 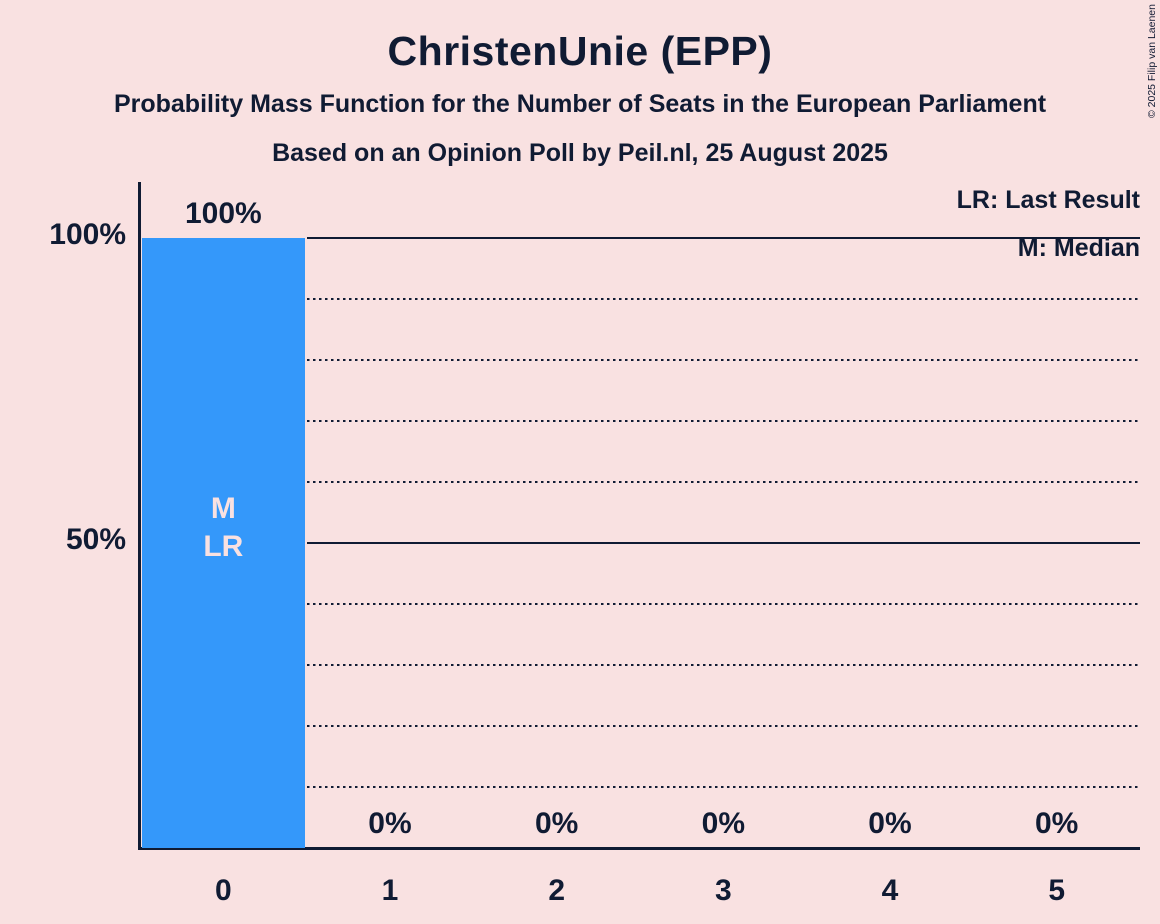 What do you see at coordinates (723, 482) in the screenshot?
I see `gridline-dotted-60pct` at bounding box center [723, 482].